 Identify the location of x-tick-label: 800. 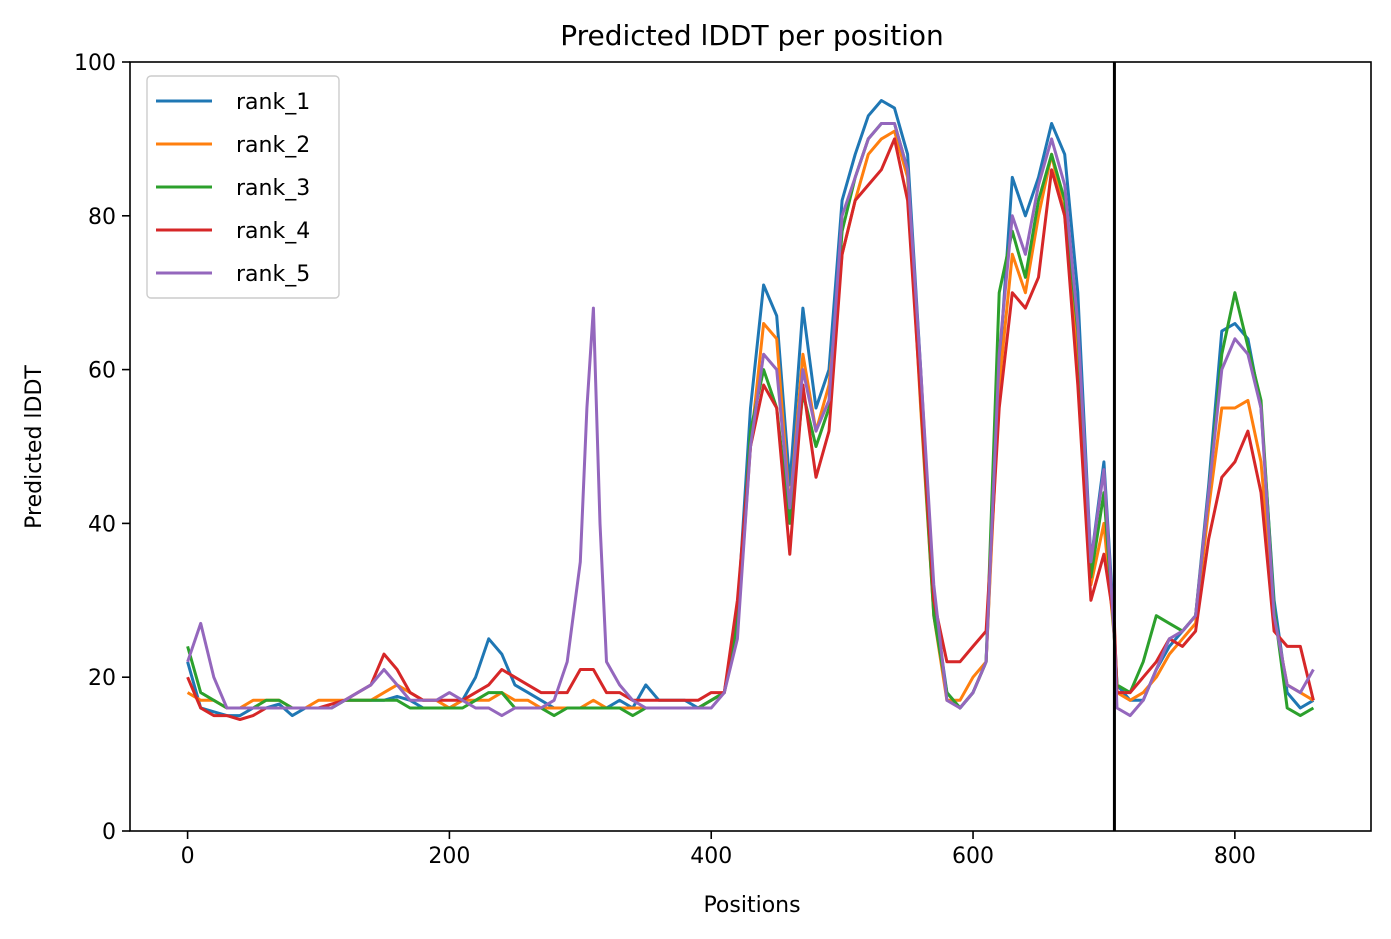
(1235, 856).